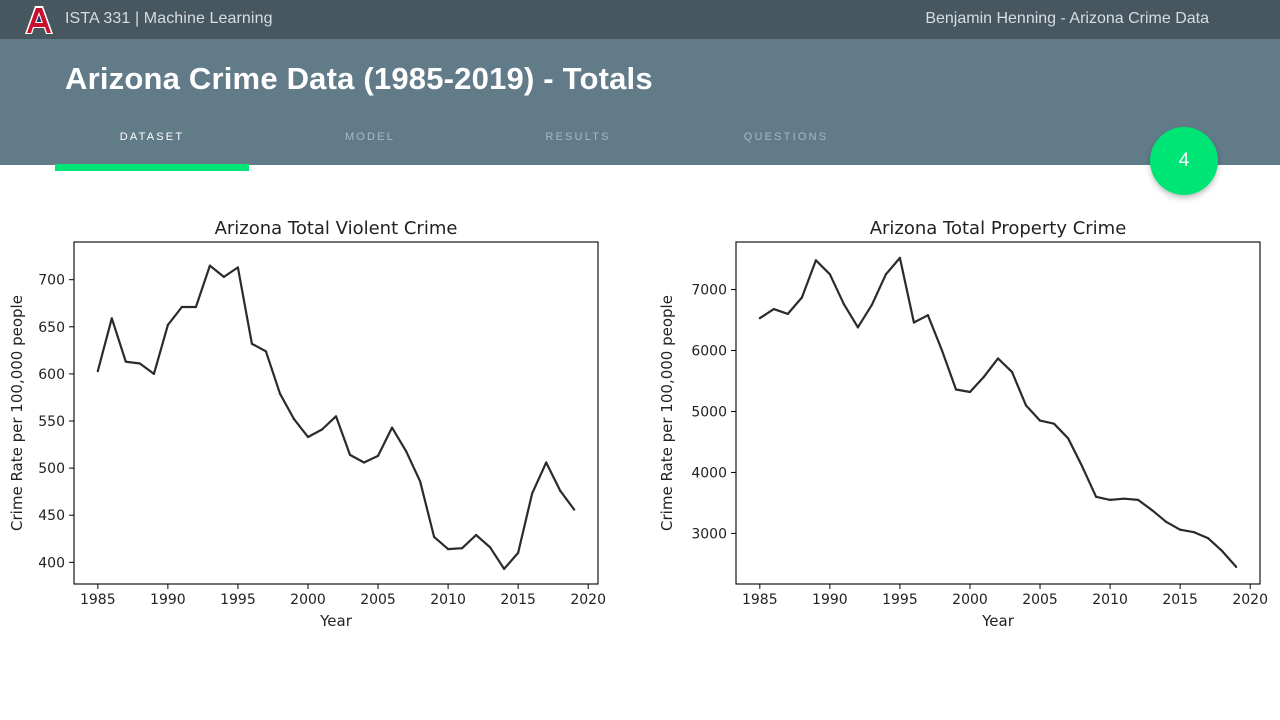  Describe the element at coordinates (51, 516) in the screenshot. I see `y-tick-label: 450` at that location.